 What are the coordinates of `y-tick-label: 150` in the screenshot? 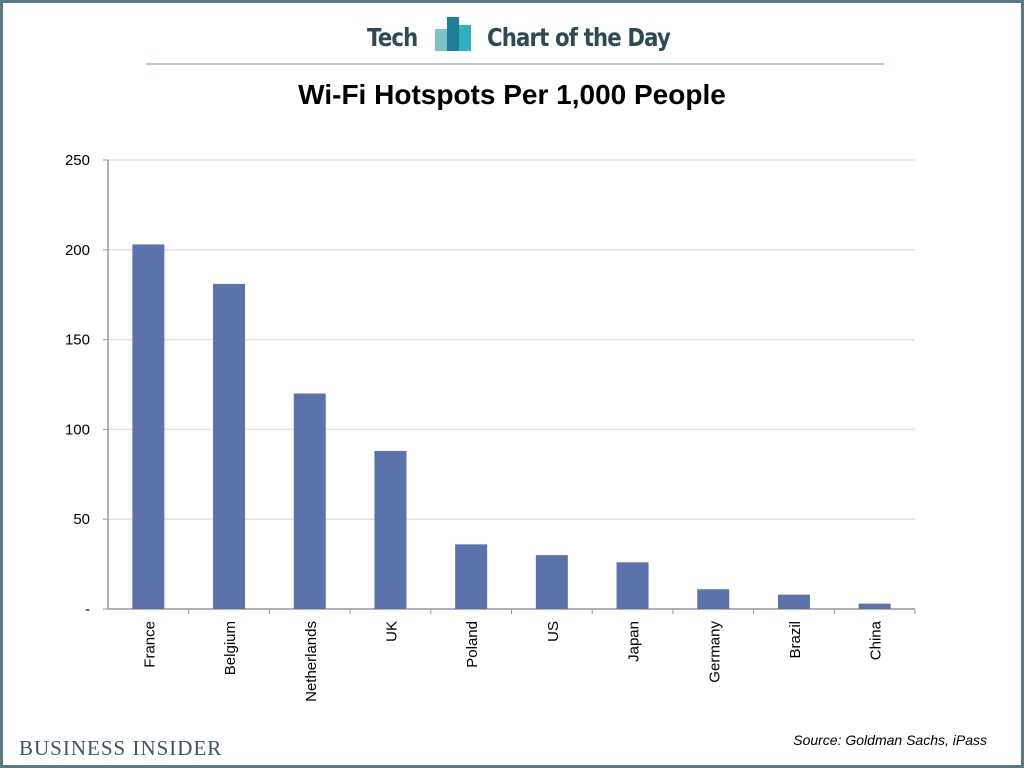 It's located at (77, 340).